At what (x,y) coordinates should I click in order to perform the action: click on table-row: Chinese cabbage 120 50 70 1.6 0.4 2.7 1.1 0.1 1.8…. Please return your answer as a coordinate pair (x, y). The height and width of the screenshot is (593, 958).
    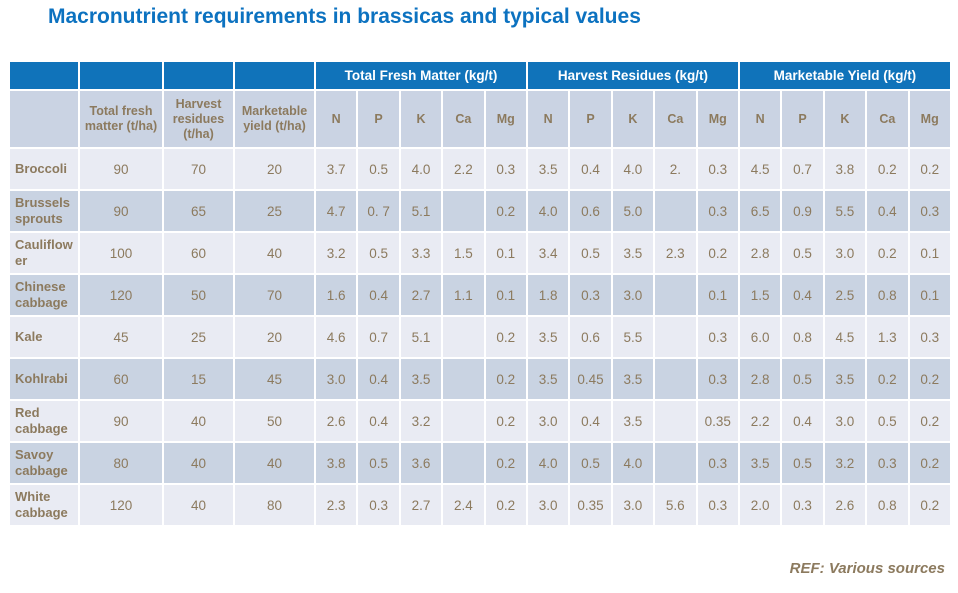
    Looking at the image, I should click on (480, 295).